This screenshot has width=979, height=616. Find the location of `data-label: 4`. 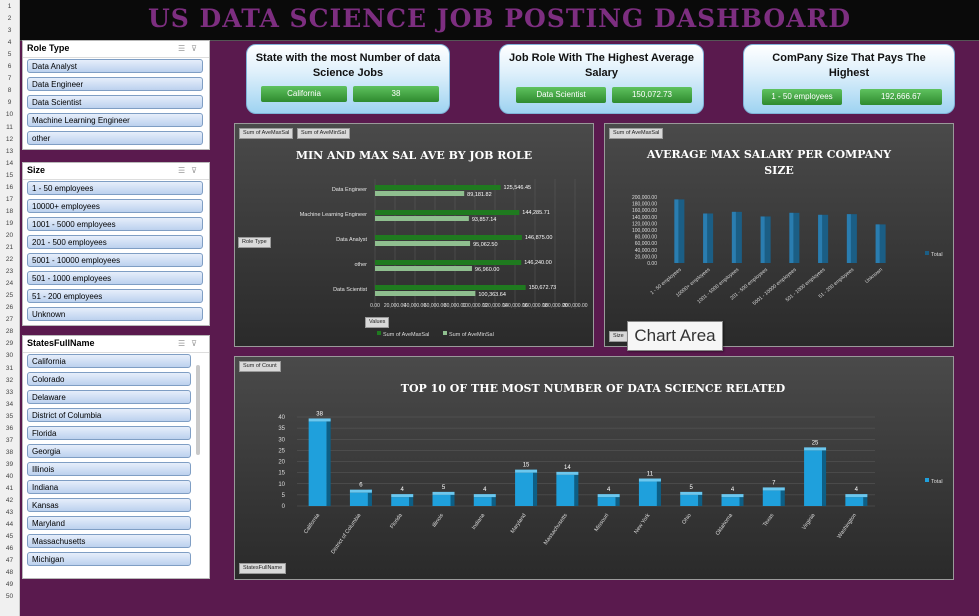

data-label: 4 is located at coordinates (403, 490).